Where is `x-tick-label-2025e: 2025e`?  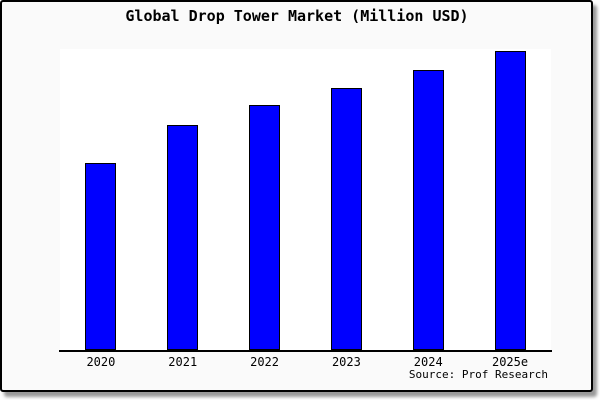
x-tick-label-2025e: 2025e is located at coordinates (510, 362).